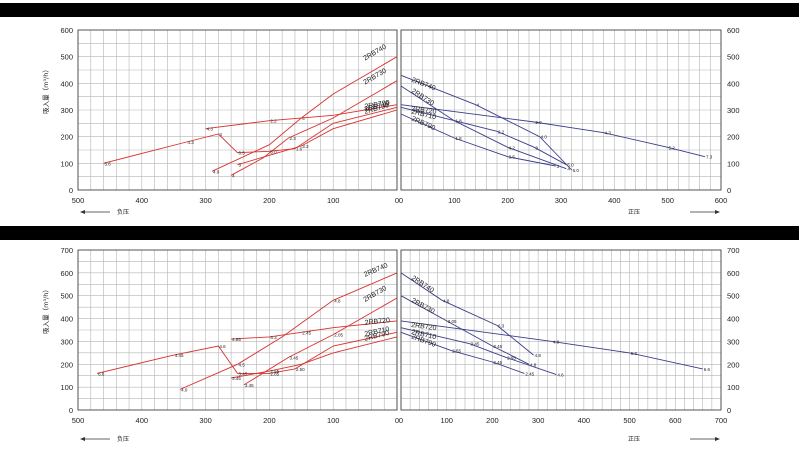 The height and width of the screenshot is (462, 799). What do you see at coordinates (273, 337) in the screenshot?
I see `data-point-label: 6.3` at bounding box center [273, 337].